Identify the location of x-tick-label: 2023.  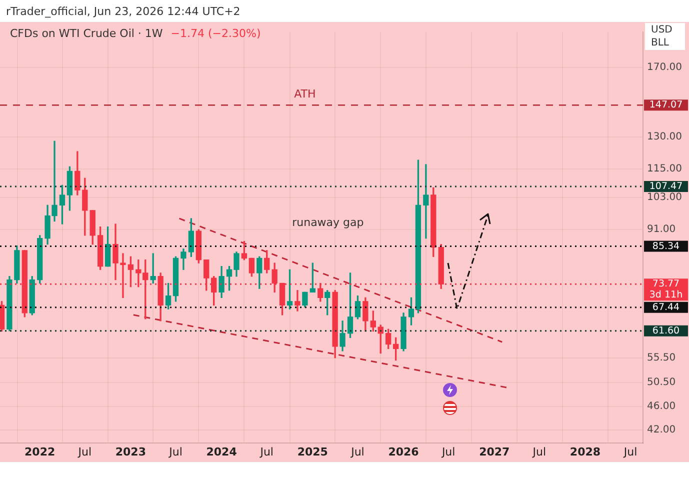
(130, 451).